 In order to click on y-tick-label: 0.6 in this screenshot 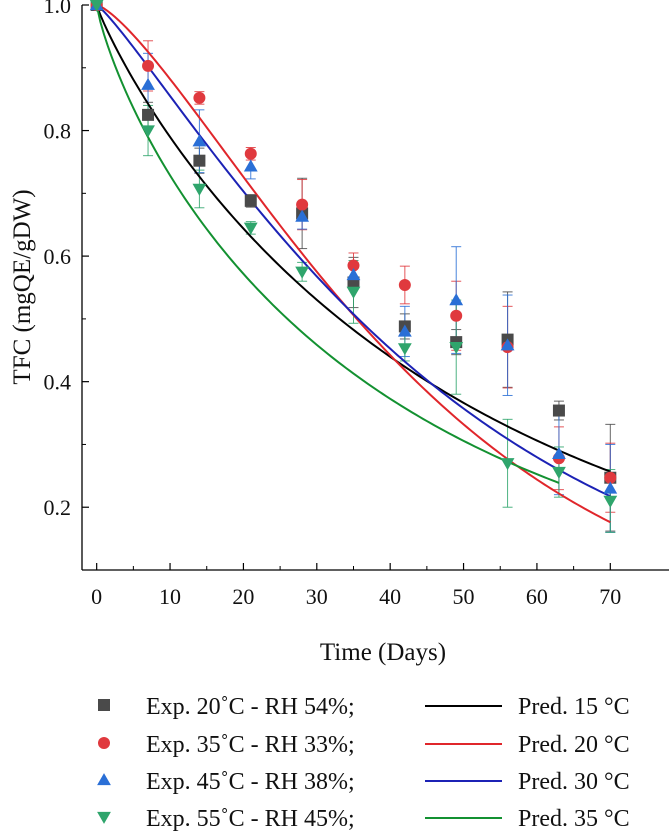, I will do `click(58, 256)`.